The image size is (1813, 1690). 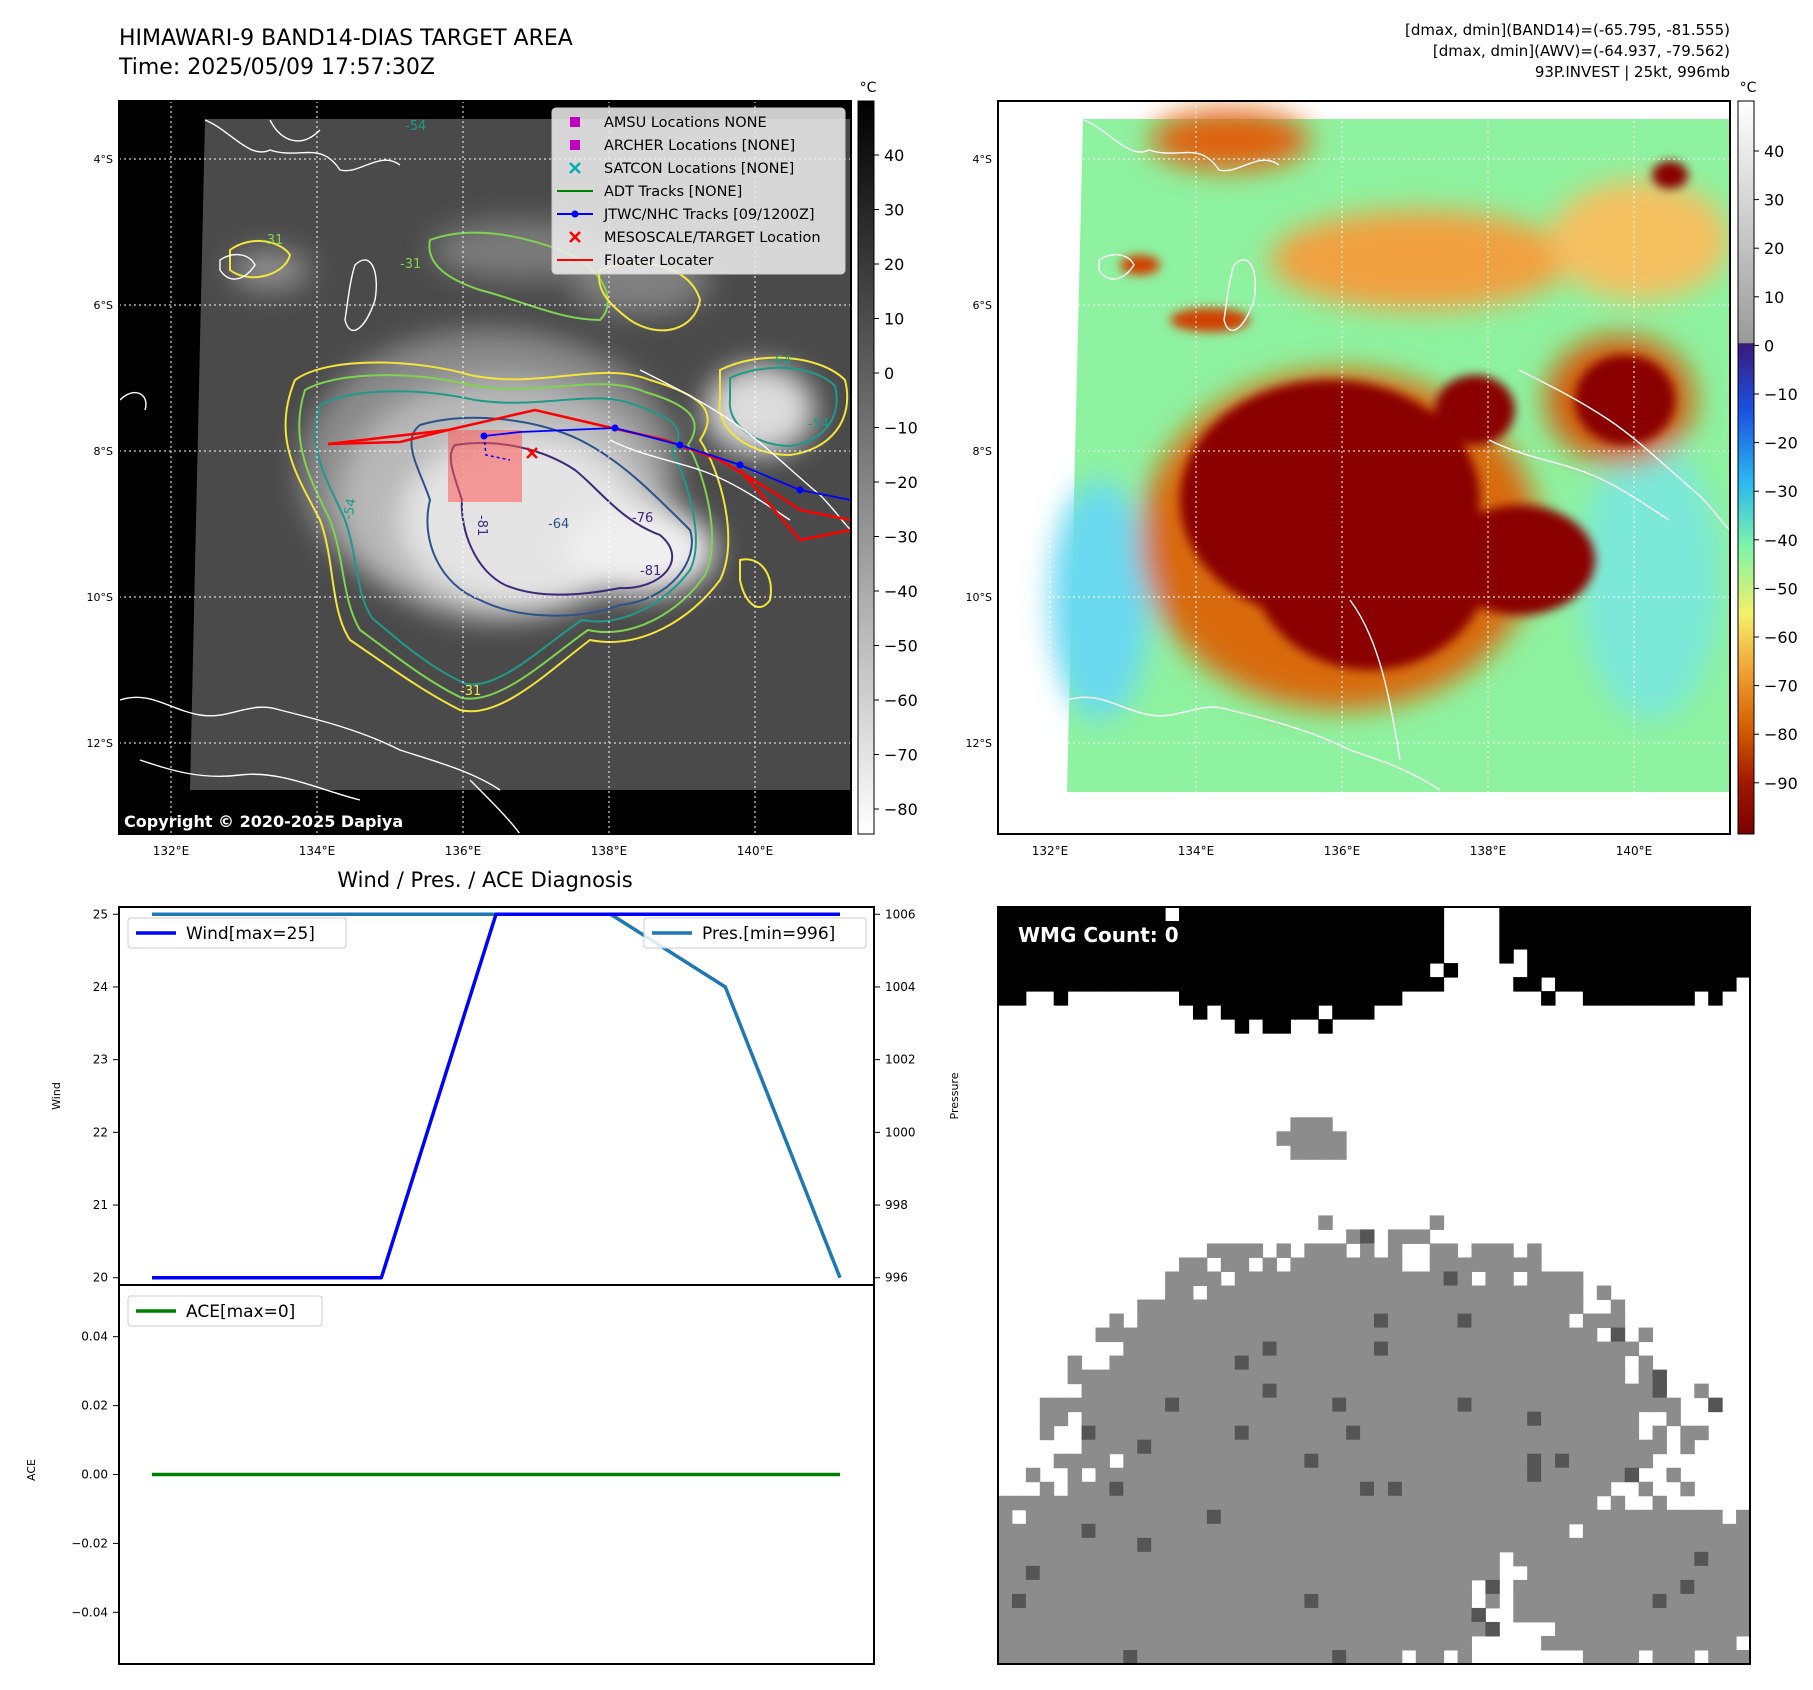 I want to click on wind-axis-label: Wind, so click(x=56, y=1096).